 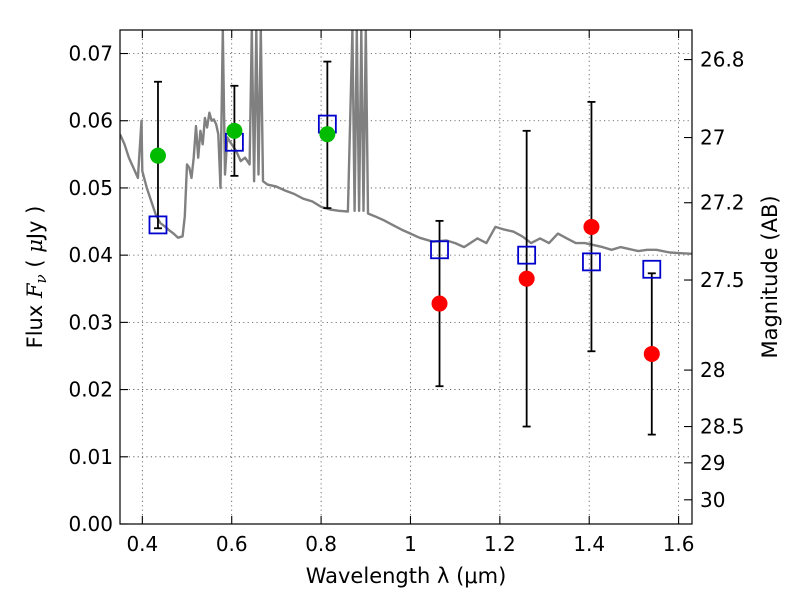 I want to click on right-tick-label: 27.5, so click(x=722, y=280).